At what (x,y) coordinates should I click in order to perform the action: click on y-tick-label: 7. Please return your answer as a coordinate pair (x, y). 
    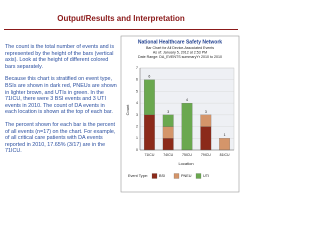
    Looking at the image, I should click on (137, 68).